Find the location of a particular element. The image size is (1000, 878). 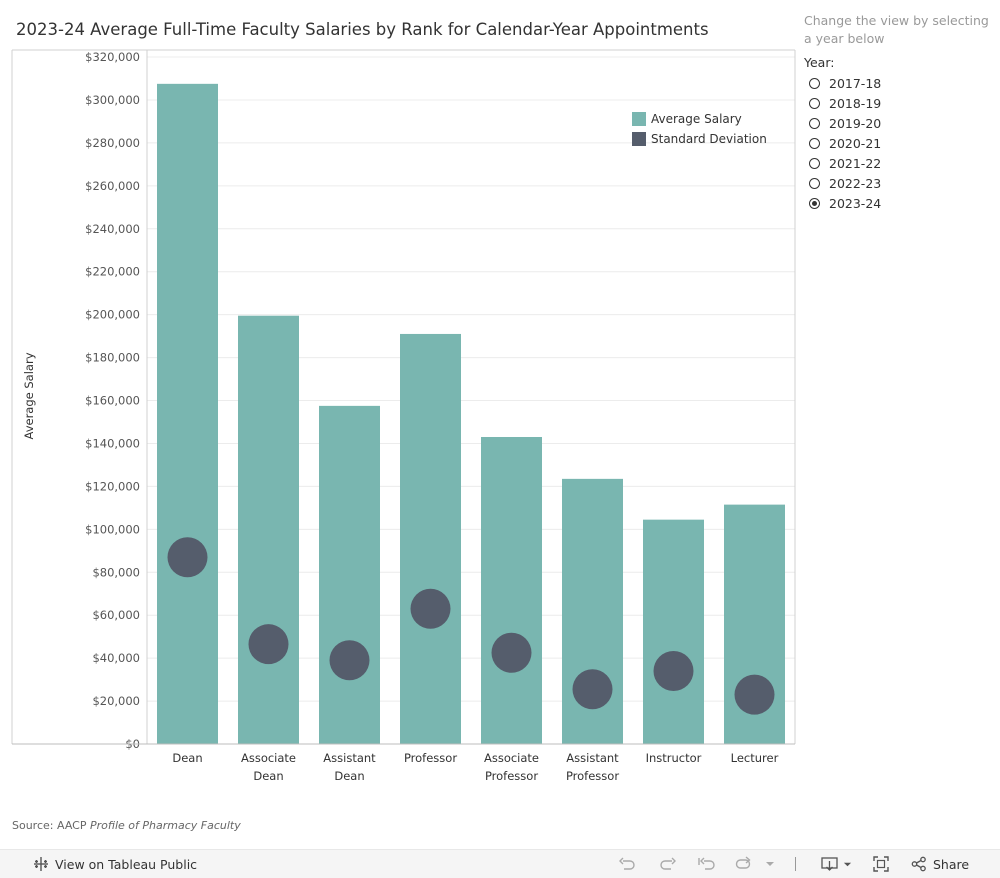

y-tick-label: $320,000 is located at coordinates (112, 57).